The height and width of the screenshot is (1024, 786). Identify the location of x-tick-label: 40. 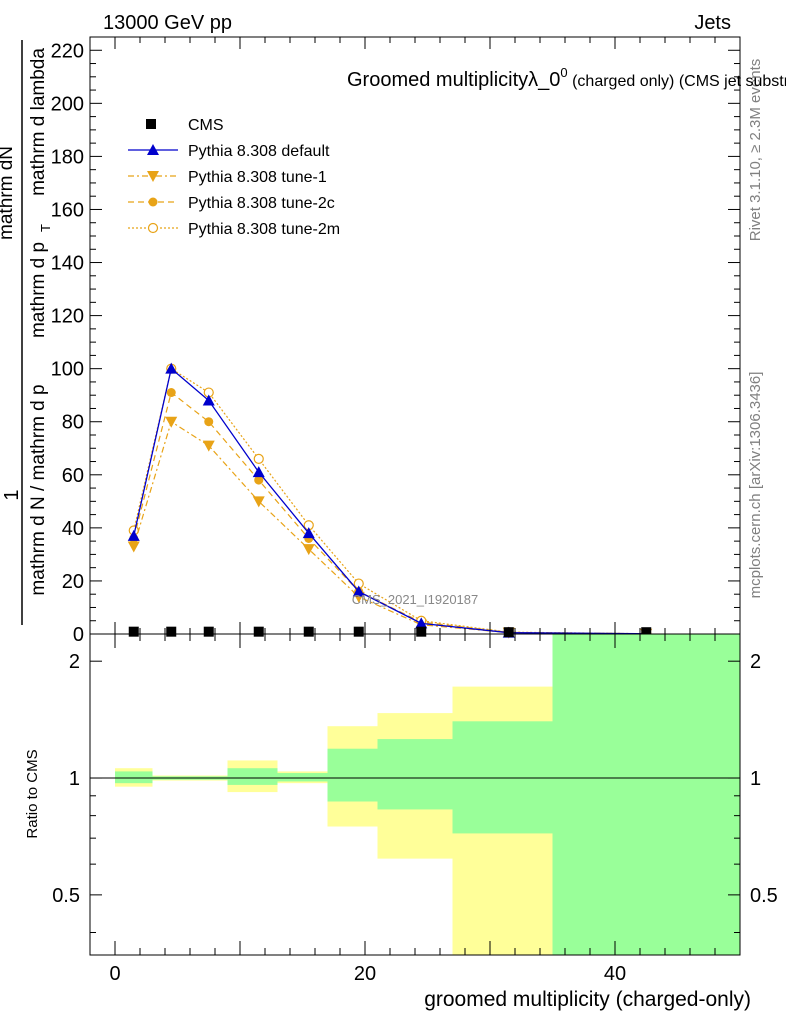
(615, 974).